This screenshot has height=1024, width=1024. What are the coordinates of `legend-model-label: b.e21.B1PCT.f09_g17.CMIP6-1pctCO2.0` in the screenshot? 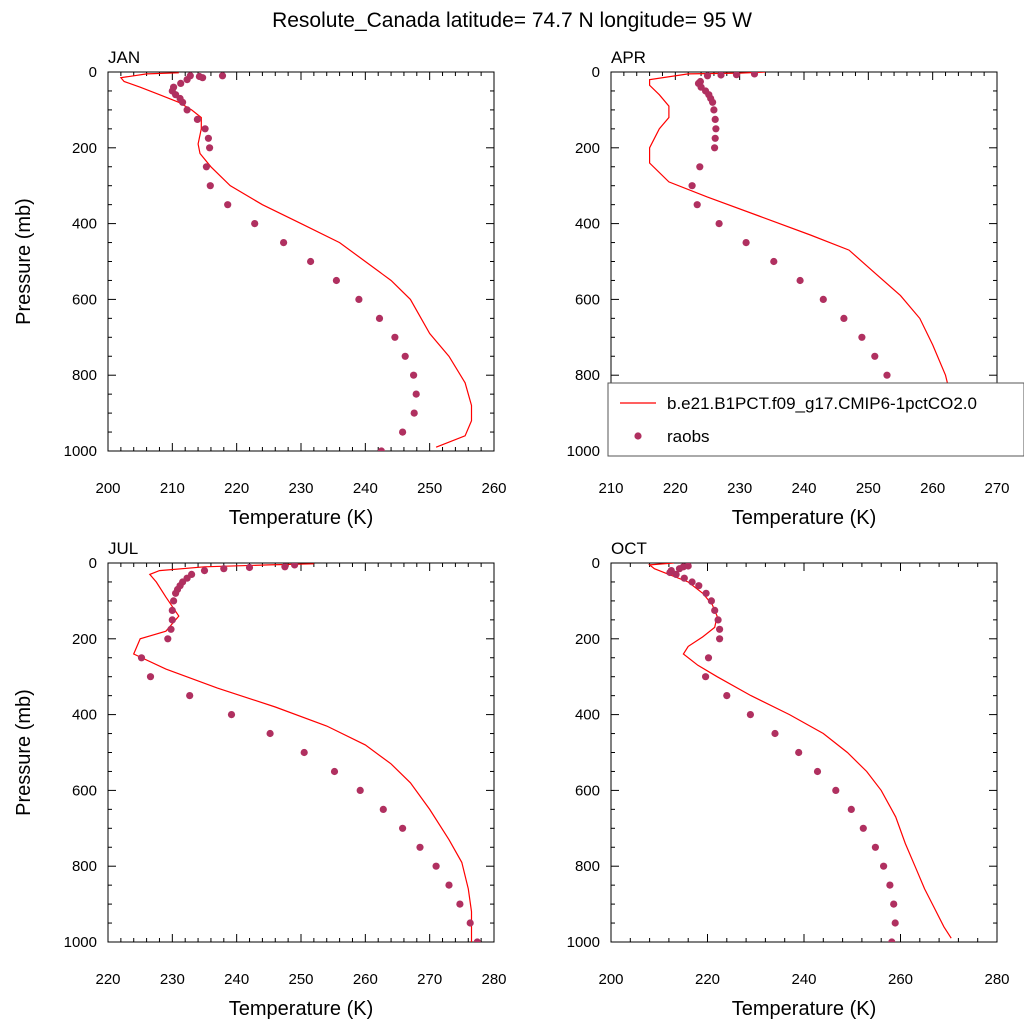 It's located at (822, 403).